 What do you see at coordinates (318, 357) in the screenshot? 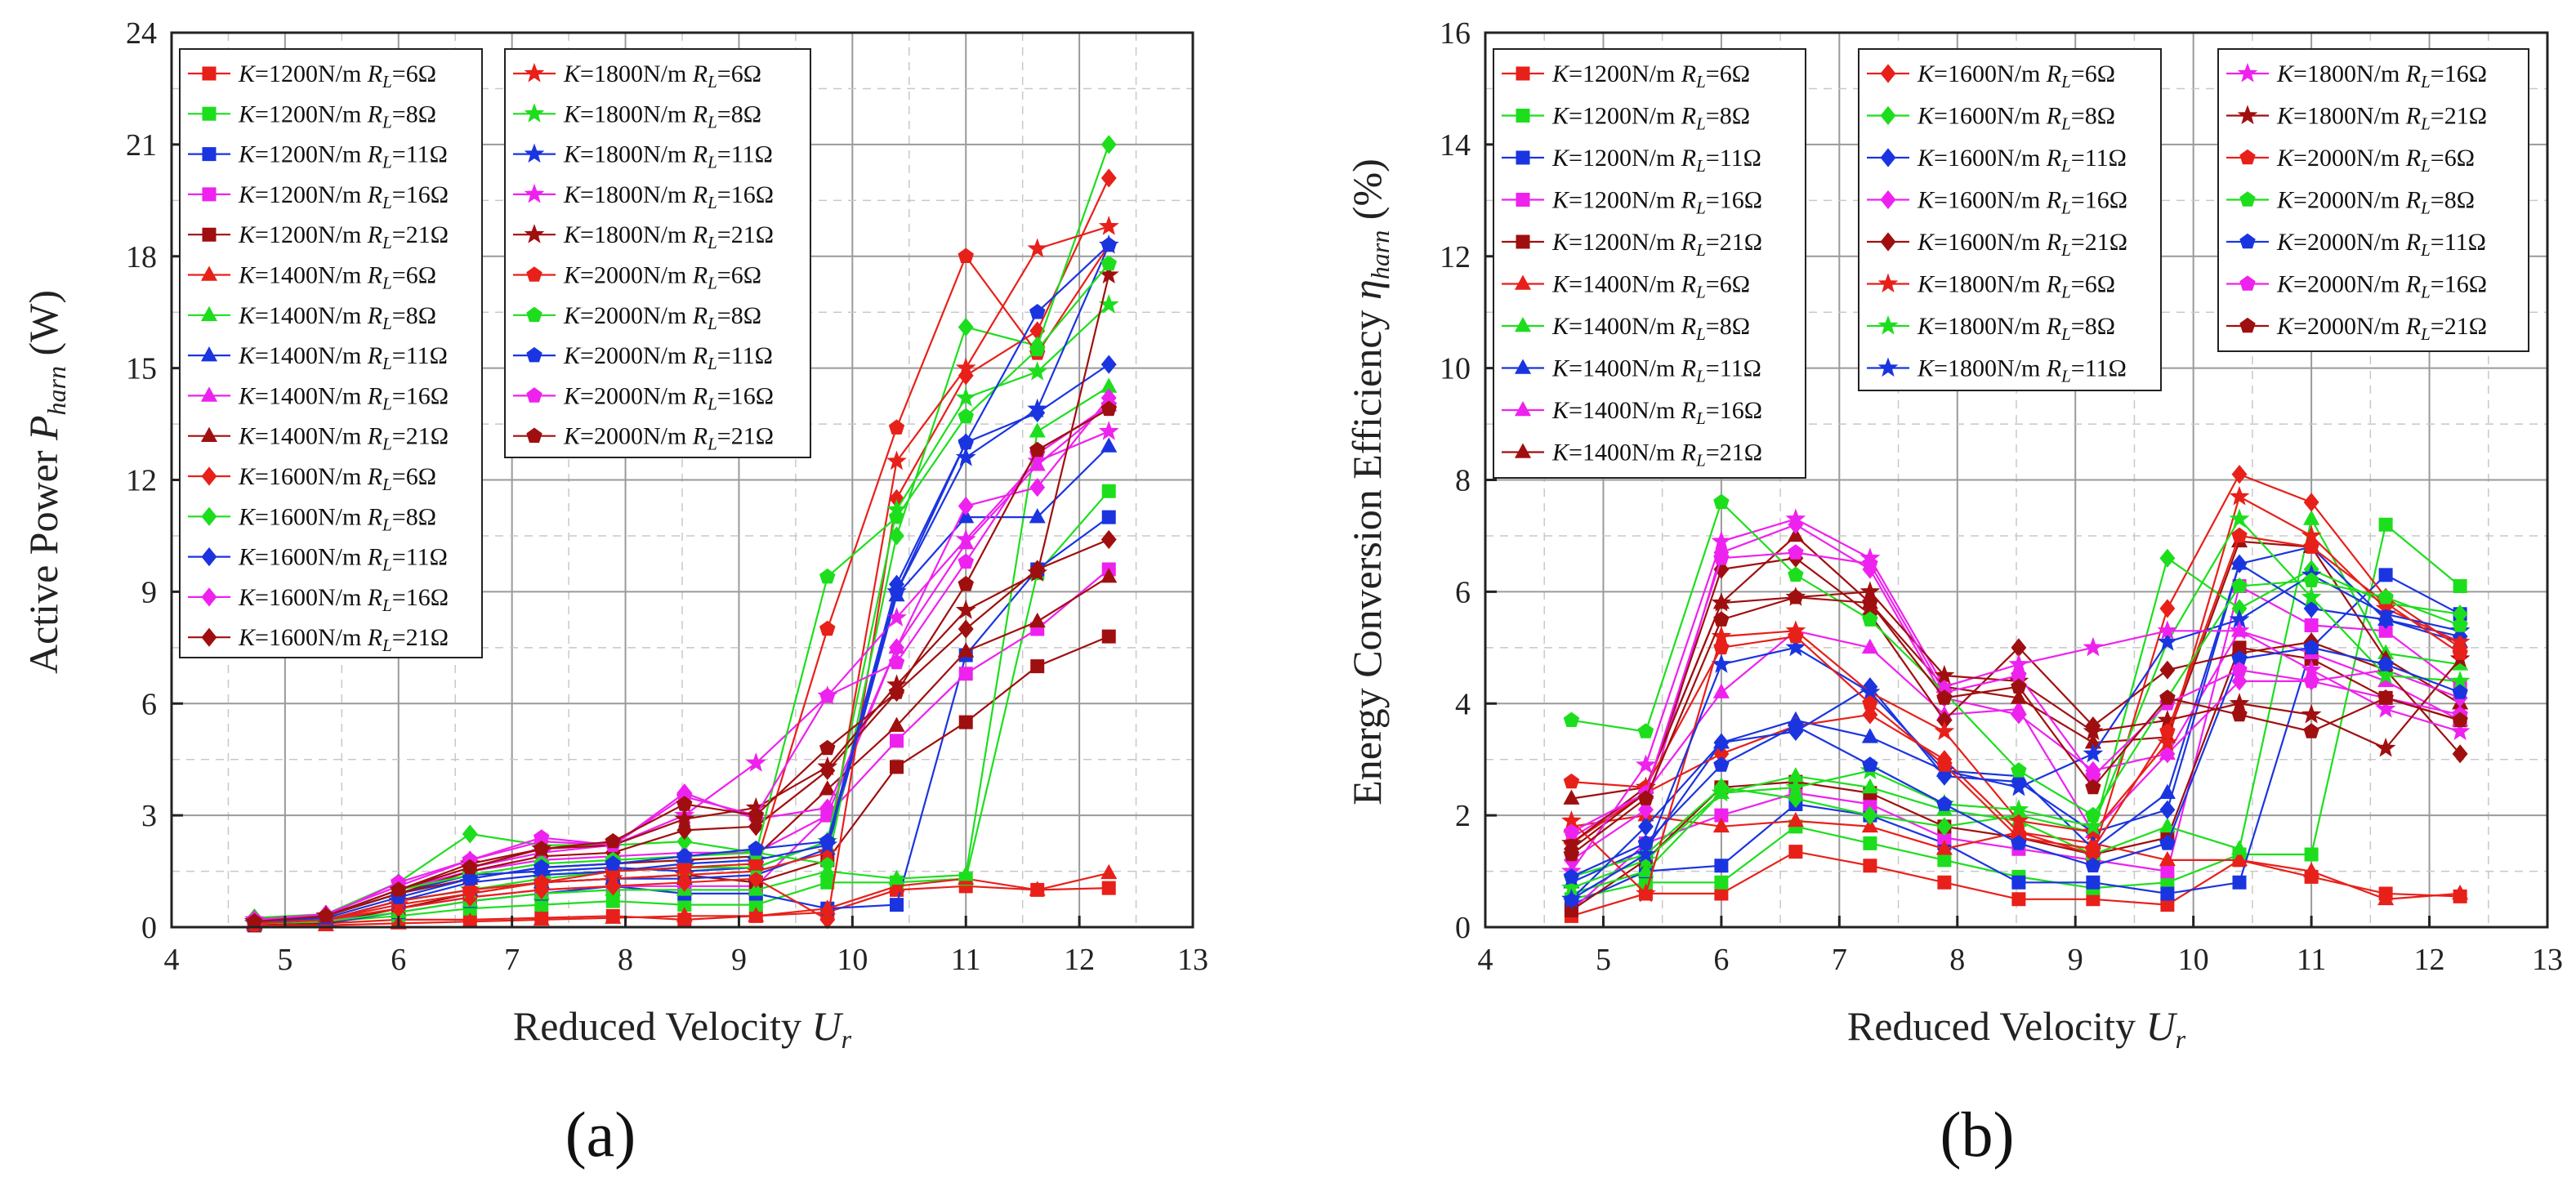
I see `legend-entry: K=1400N/m RL=11Ω` at bounding box center [318, 357].